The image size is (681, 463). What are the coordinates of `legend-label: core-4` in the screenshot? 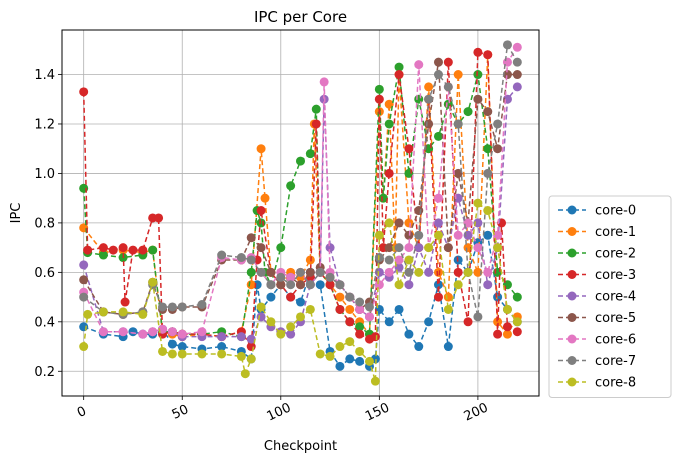 It's located at (615, 297).